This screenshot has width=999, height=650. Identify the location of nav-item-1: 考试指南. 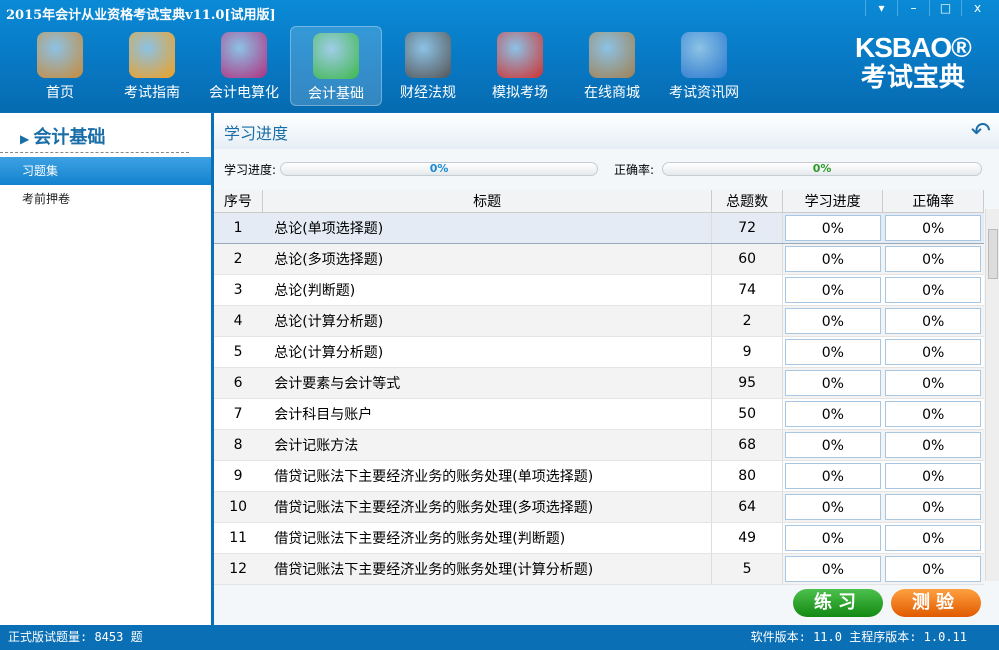
(152, 66).